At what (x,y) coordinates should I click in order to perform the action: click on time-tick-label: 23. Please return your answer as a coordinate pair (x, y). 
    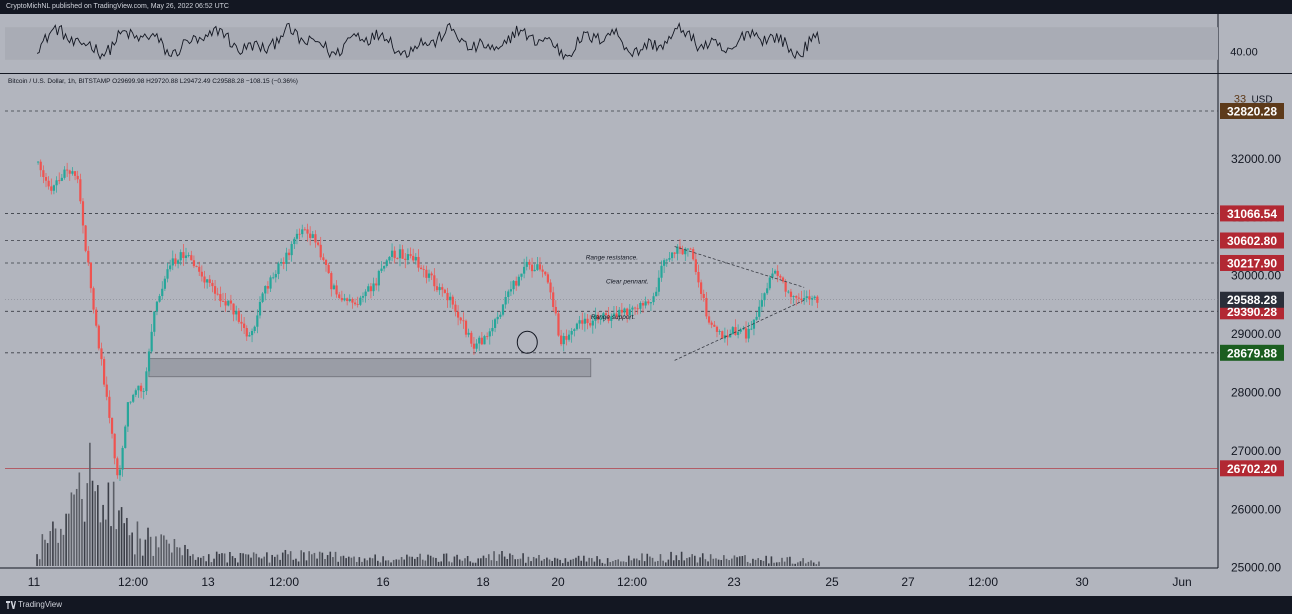
    Looking at the image, I should click on (734, 582).